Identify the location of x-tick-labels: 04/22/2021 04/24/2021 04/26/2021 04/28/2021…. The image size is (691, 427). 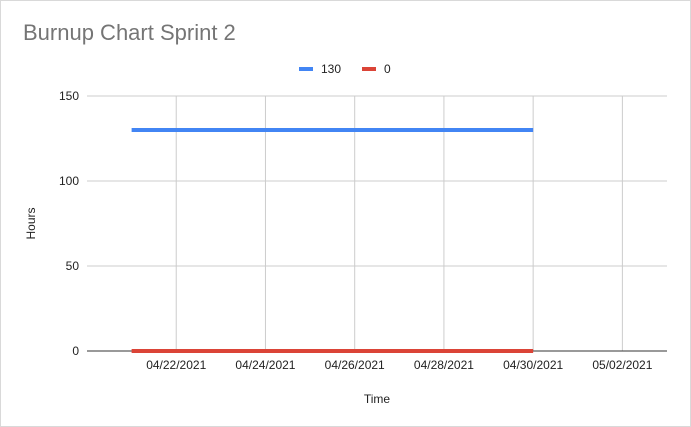
(399, 365).